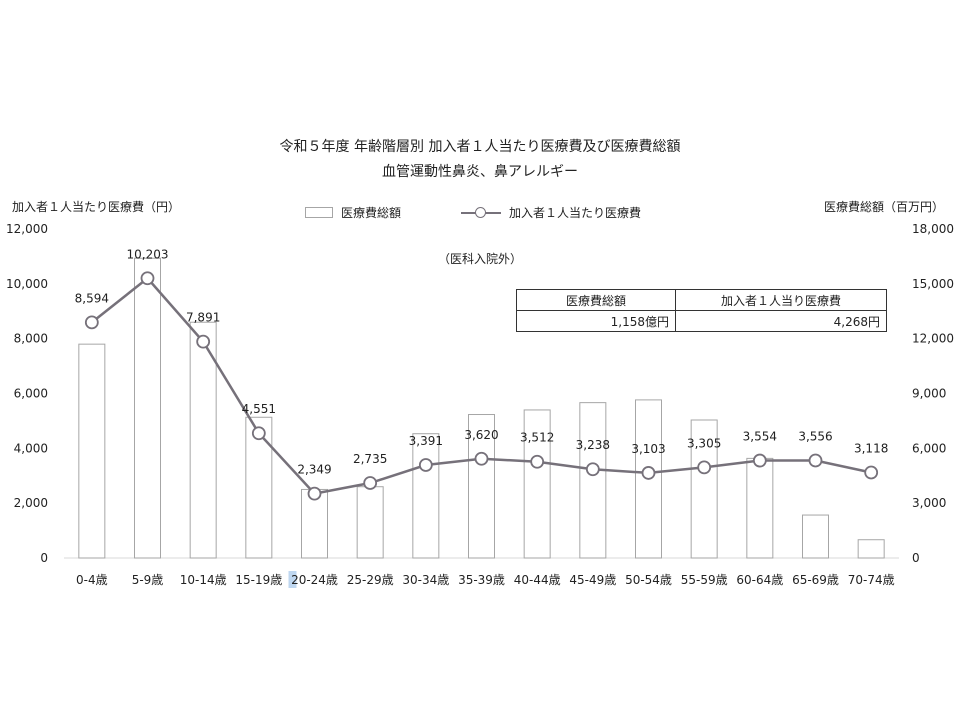  I want to click on summary-table: 医療費総額 加入者１人当り医療費 1,158億円 4,268円, so click(701, 310).